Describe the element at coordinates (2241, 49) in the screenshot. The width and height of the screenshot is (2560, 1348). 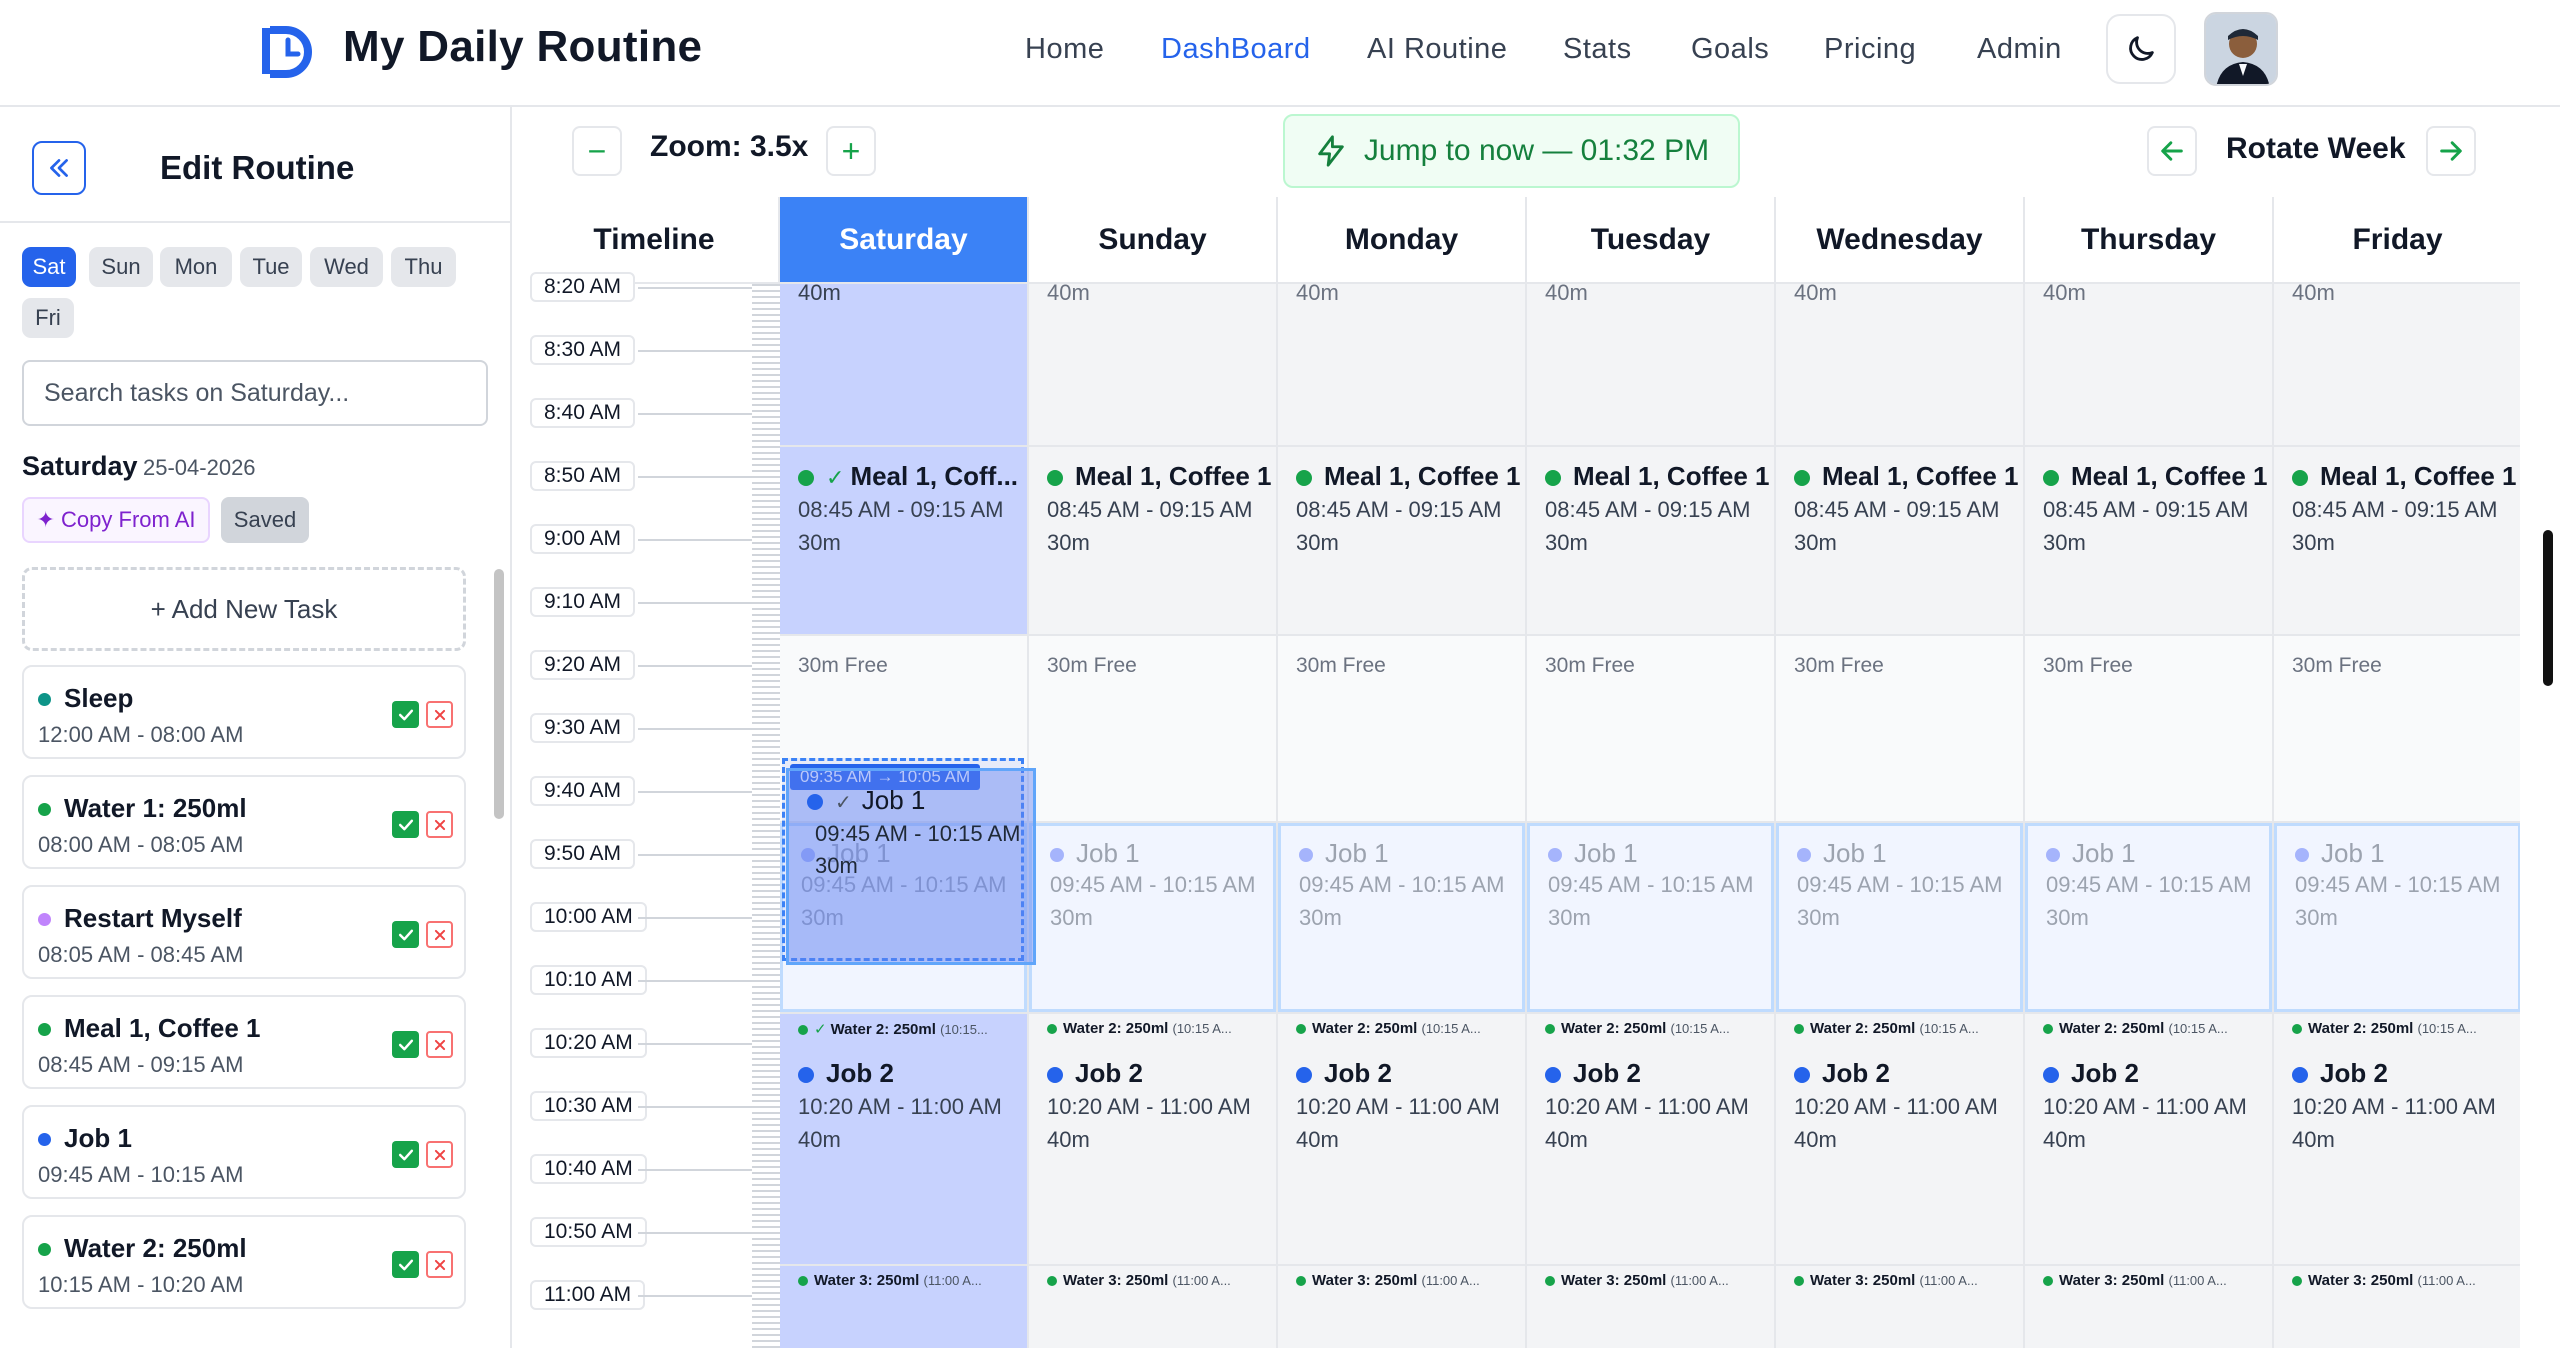
I see `user-avatar` at that location.